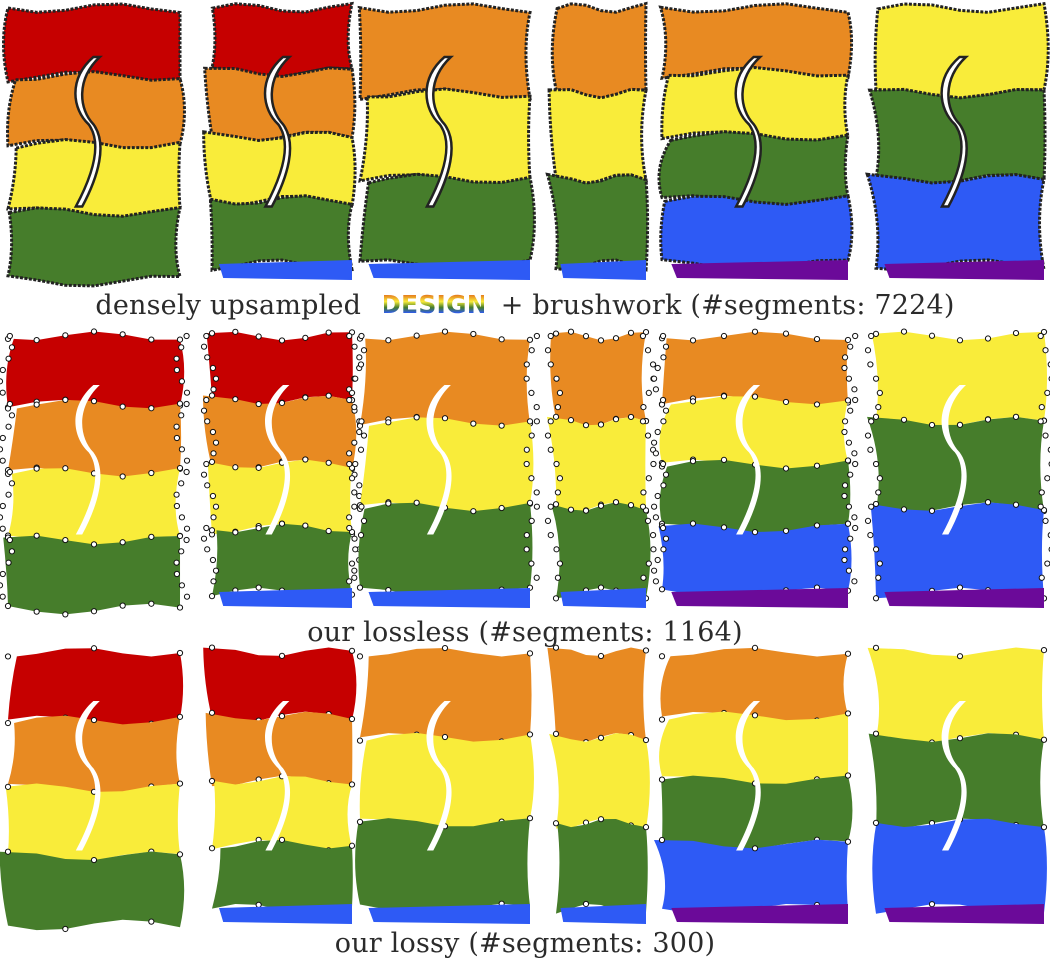 The width and height of the screenshot is (1050, 964). Describe the element at coordinates (285, 598) in the screenshot. I see `color-band-blue` at that location.